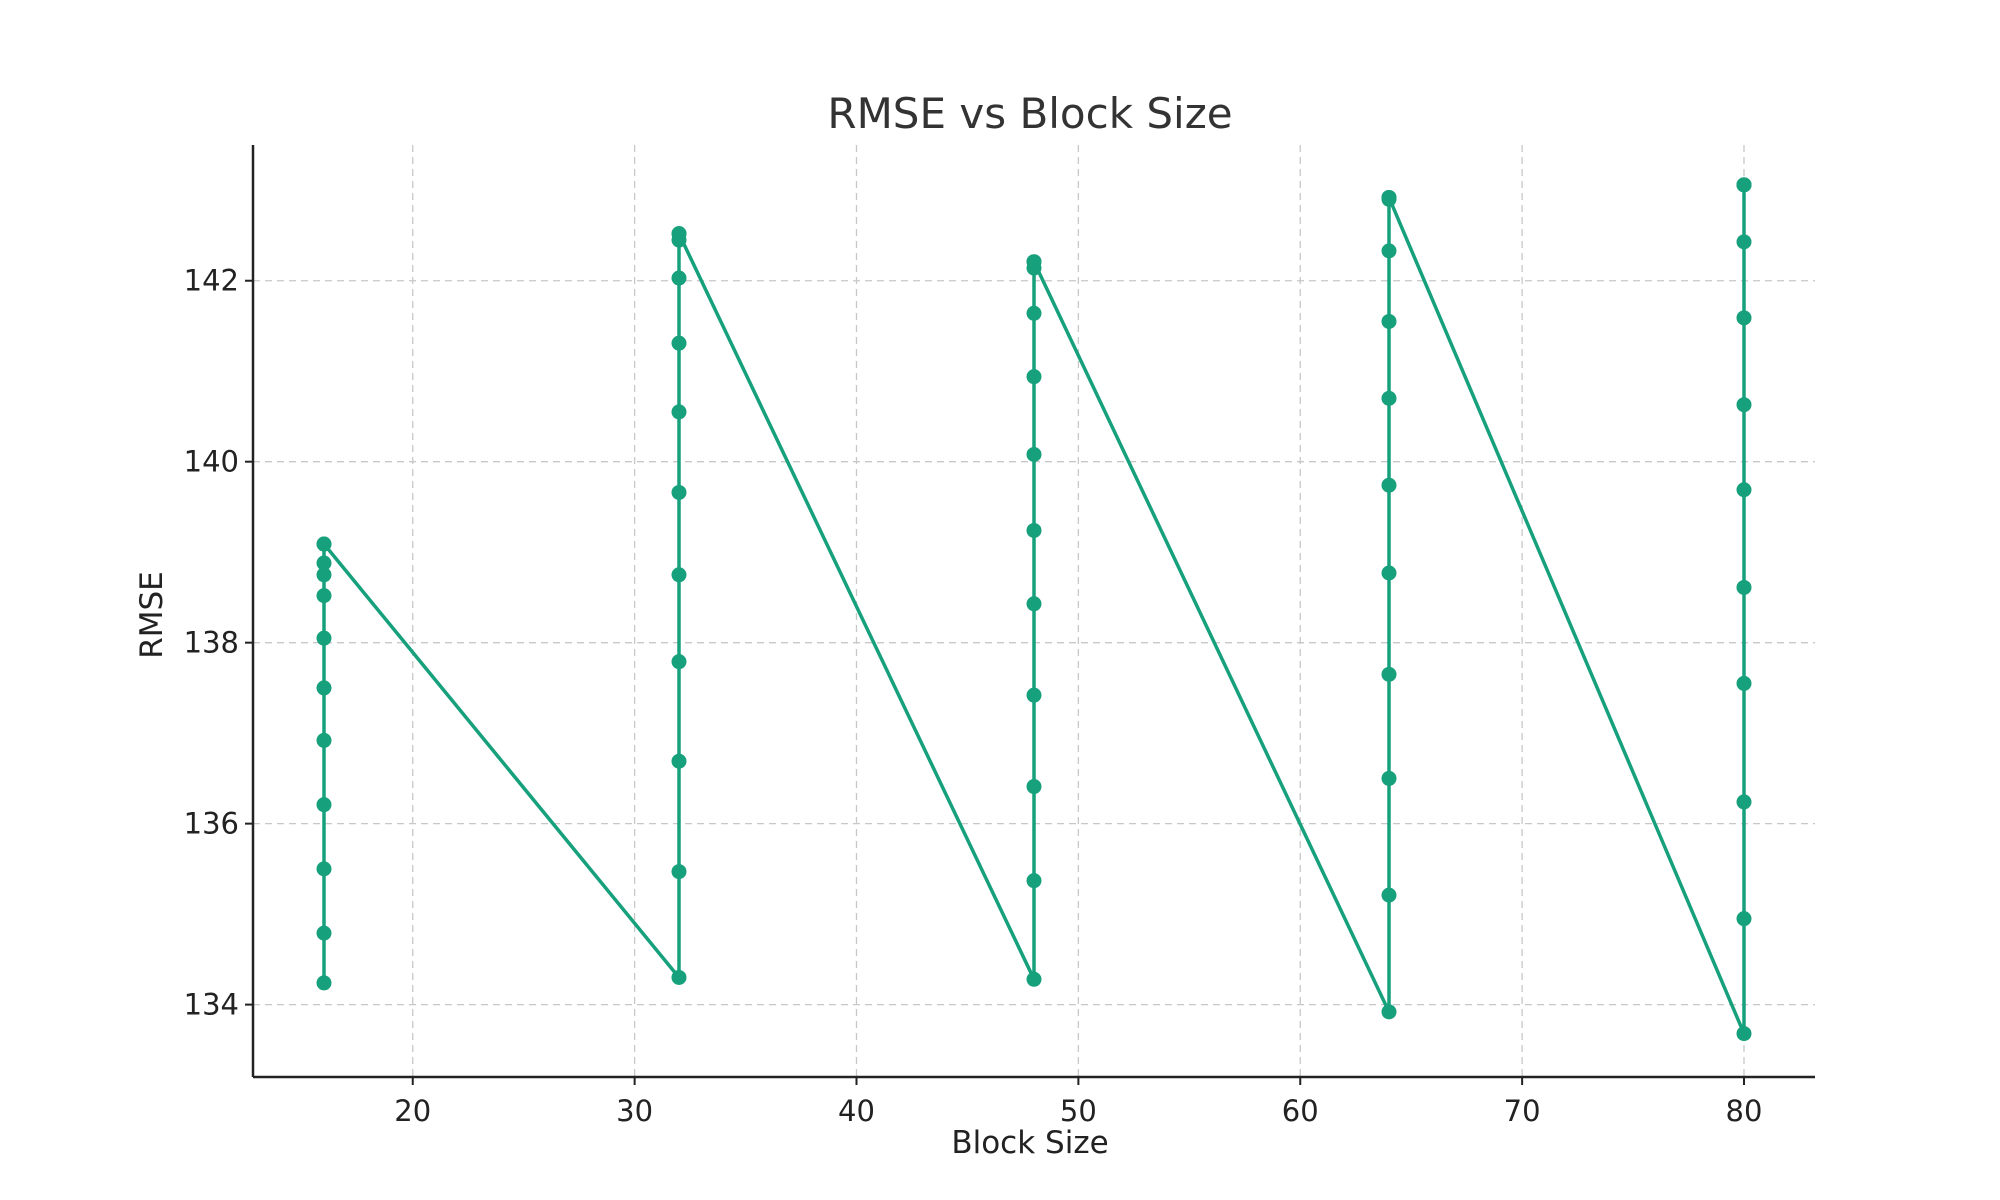 The image size is (2000, 1200). I want to click on y-tick-label: 134, so click(211, 1005).